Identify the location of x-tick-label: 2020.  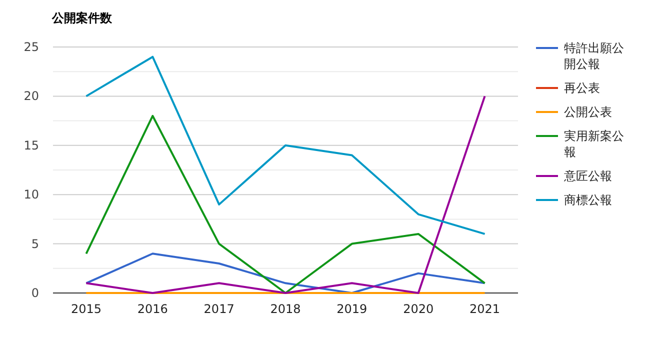
(418, 309).